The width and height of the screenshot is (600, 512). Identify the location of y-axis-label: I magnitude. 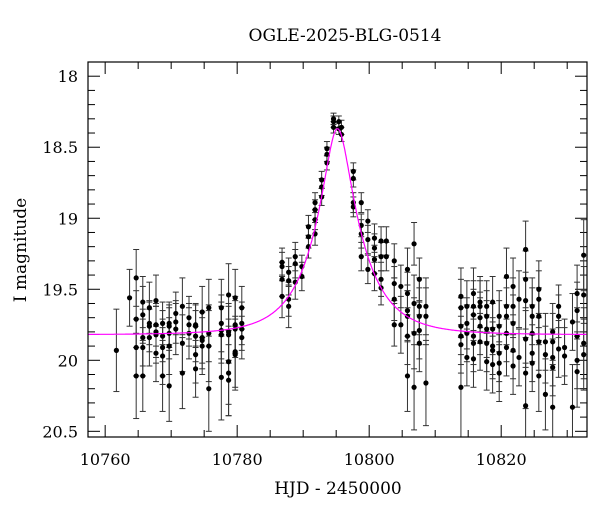
(21, 250).